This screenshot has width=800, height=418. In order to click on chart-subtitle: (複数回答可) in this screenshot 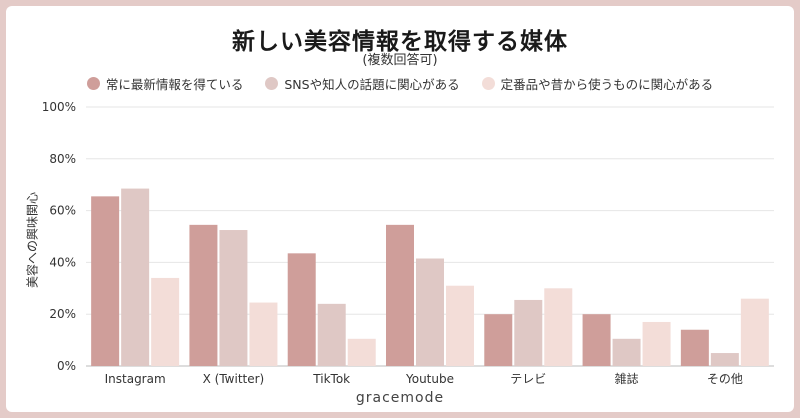, I will do `click(400, 60)`.